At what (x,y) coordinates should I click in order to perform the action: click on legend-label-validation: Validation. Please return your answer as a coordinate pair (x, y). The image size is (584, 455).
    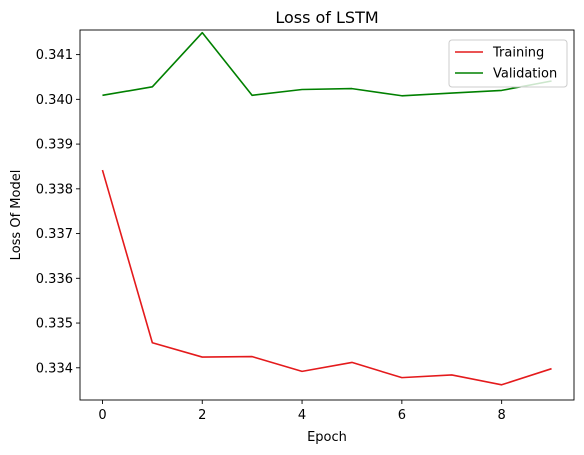
    Looking at the image, I should click on (525, 74).